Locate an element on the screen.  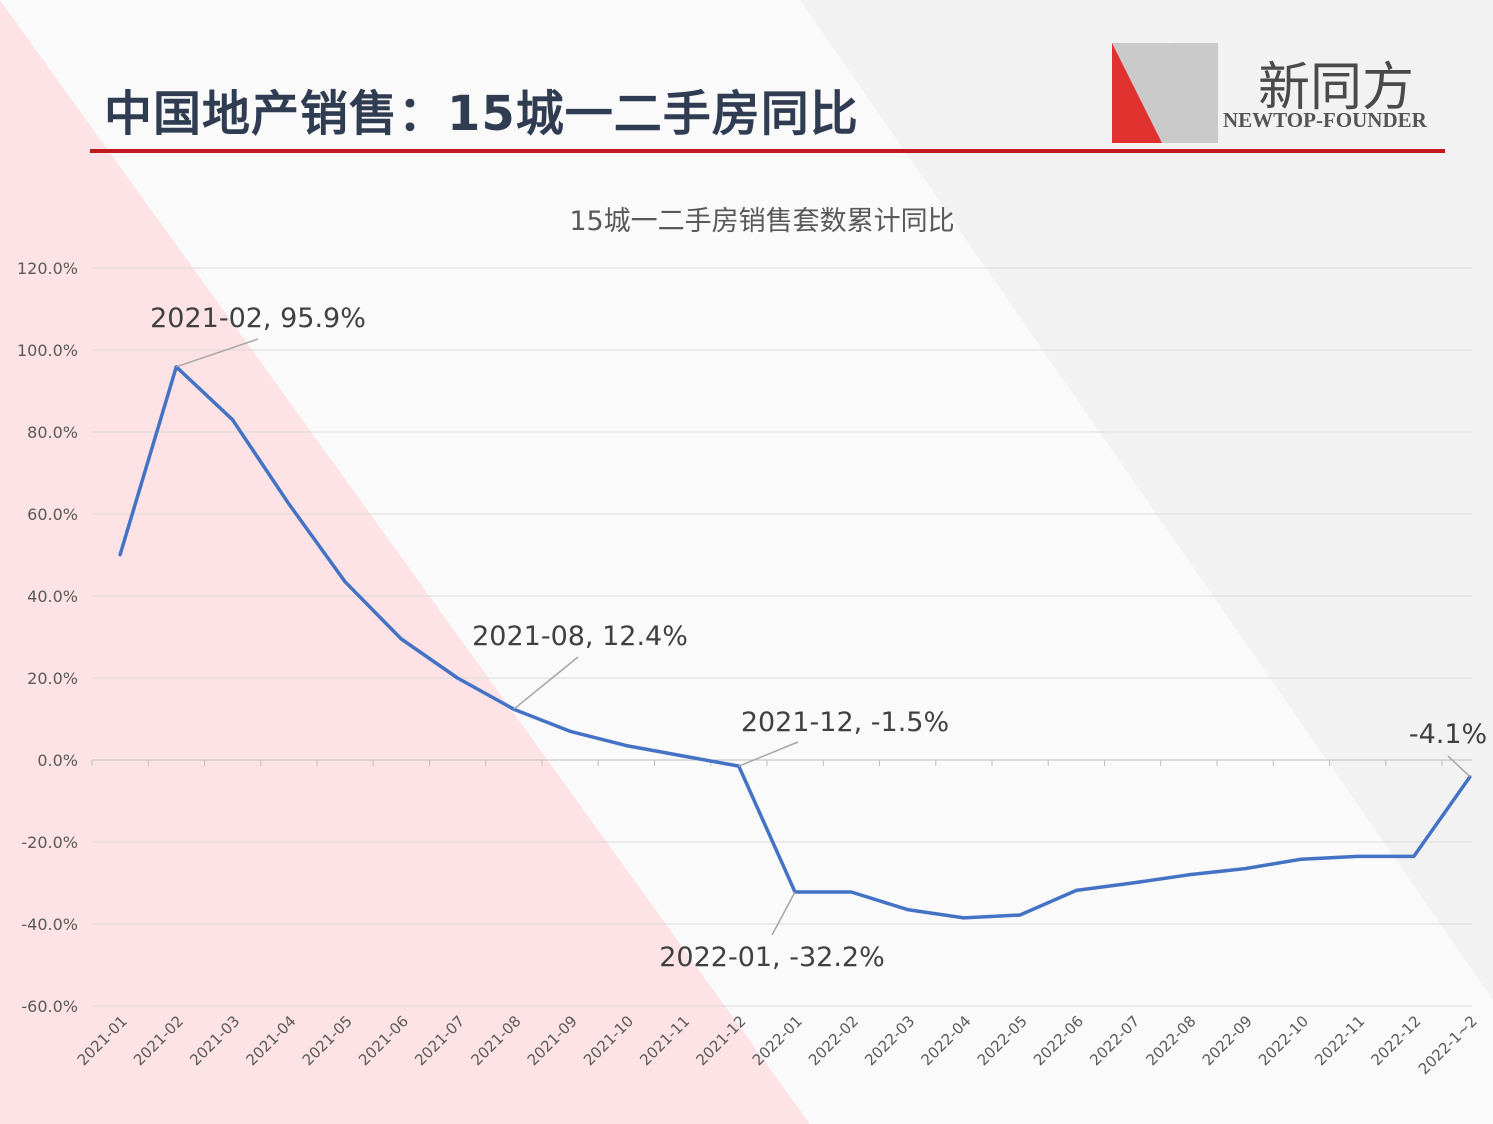
x-tick-label: 2021-04 is located at coordinates (271, 1040).